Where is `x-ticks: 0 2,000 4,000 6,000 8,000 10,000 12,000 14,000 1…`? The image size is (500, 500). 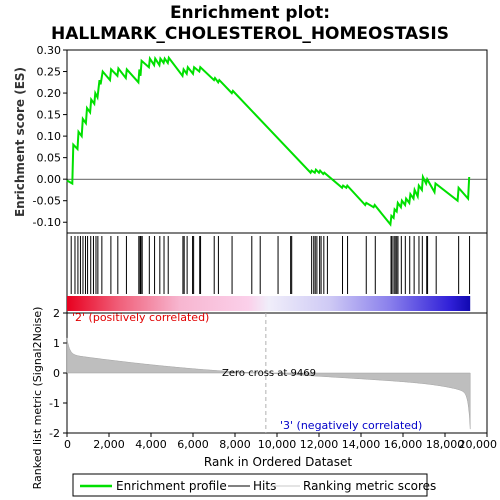
x-ticks: 0 2,000 4,000 6,000 8,000 10,000 12,000 14,000 1… is located at coordinates (280, 442).